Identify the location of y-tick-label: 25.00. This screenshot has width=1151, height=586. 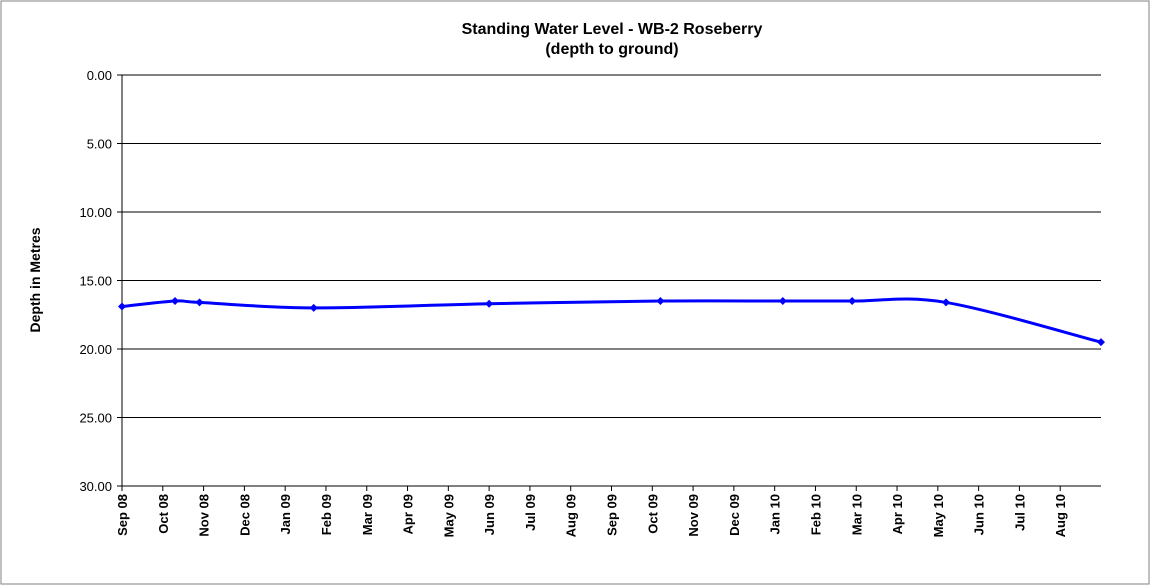
(95, 418).